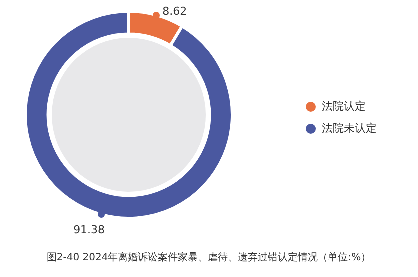 The image size is (418, 277). Describe the element at coordinates (349, 128) in the screenshot. I see `legend-label: 法院未认定` at that location.